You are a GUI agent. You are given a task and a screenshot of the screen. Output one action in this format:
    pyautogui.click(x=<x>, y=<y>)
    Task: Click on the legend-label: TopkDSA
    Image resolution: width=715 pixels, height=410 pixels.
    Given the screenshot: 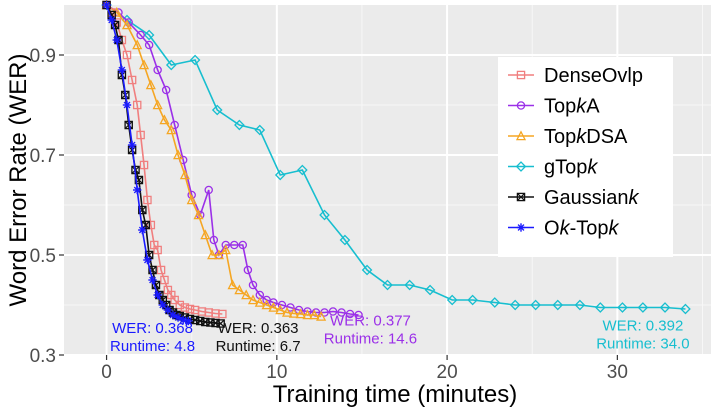 What is the action you would take?
    pyautogui.click(x=586, y=137)
    